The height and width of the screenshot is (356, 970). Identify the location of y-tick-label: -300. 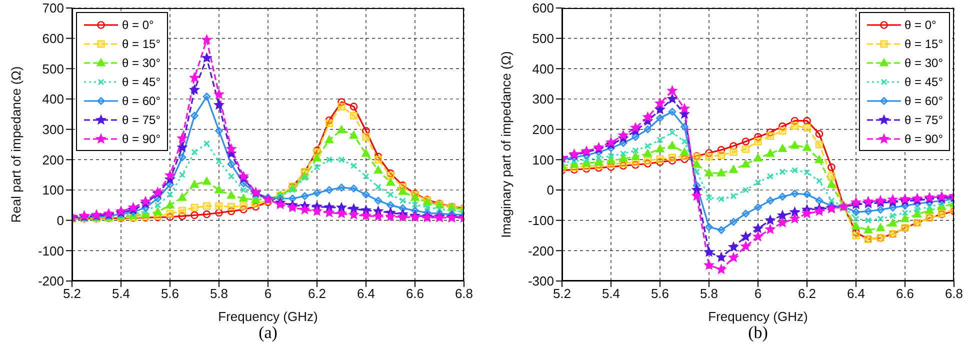
(541, 281).